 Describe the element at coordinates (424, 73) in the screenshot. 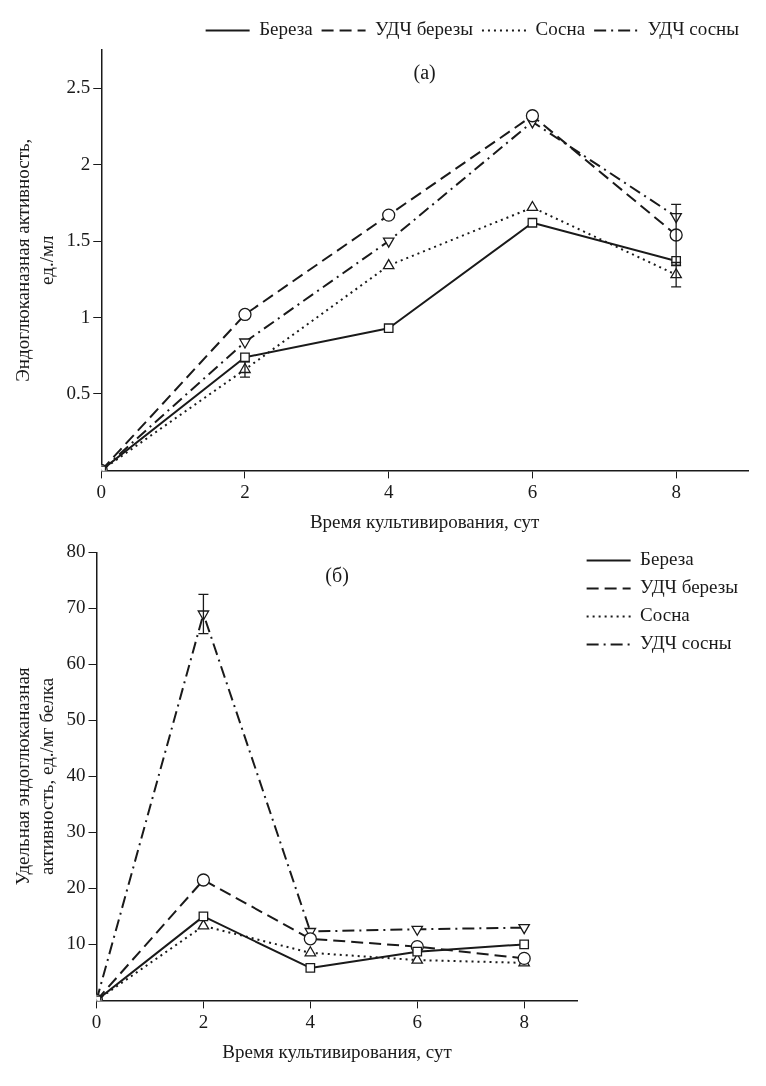

I see `text: (a)` at that location.